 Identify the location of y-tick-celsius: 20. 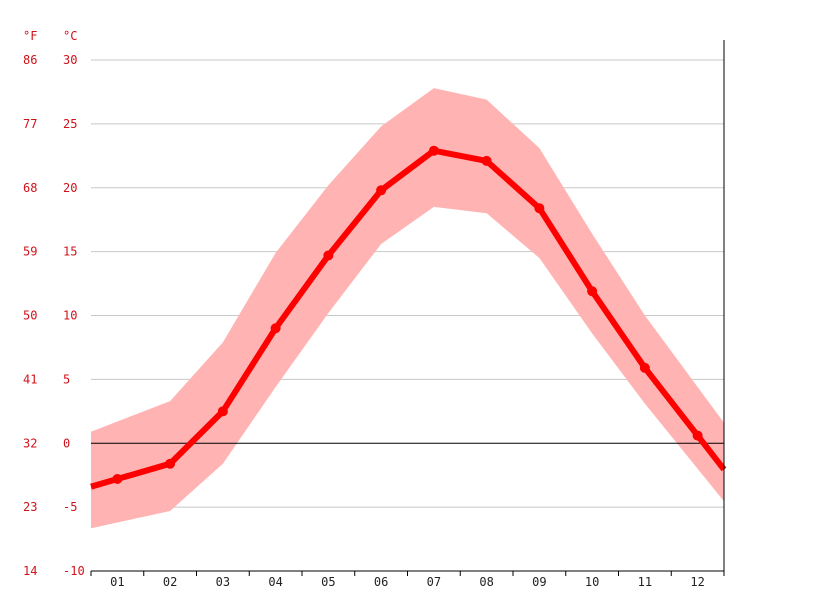
(70, 188).